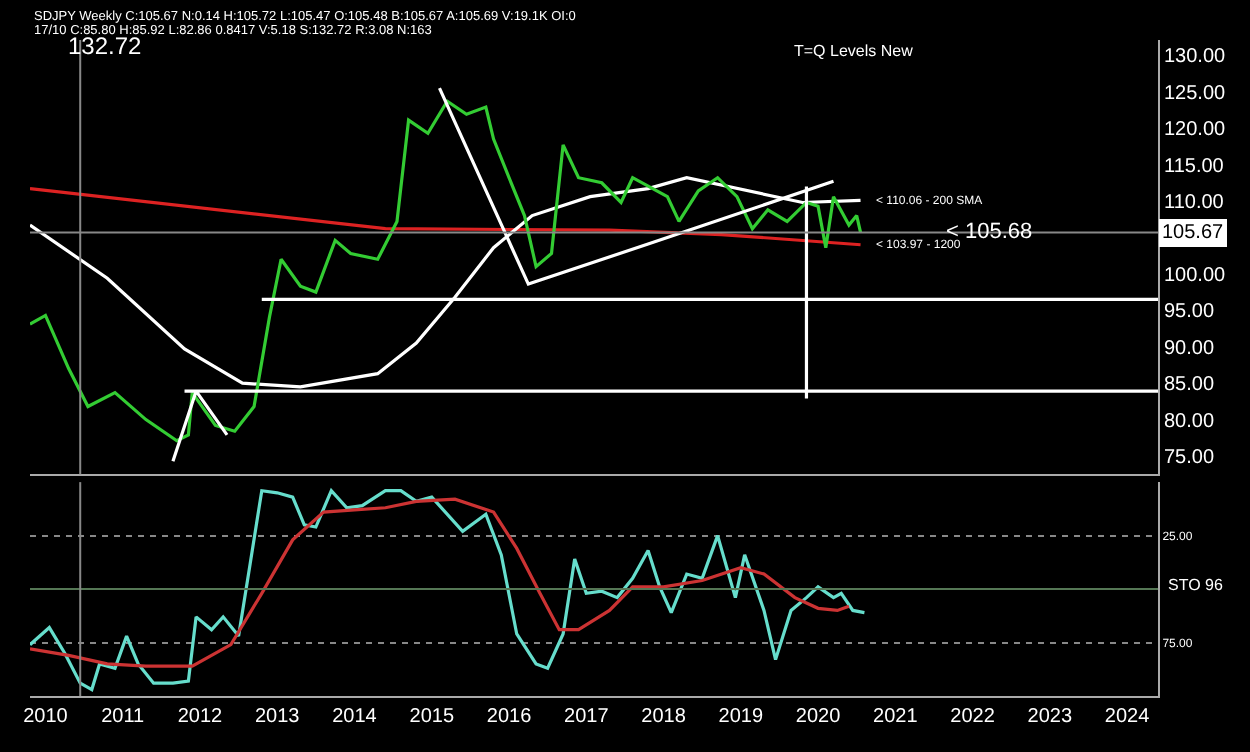 This screenshot has width=1250, height=752. I want to click on x-tick-label: 2018, so click(664, 717).